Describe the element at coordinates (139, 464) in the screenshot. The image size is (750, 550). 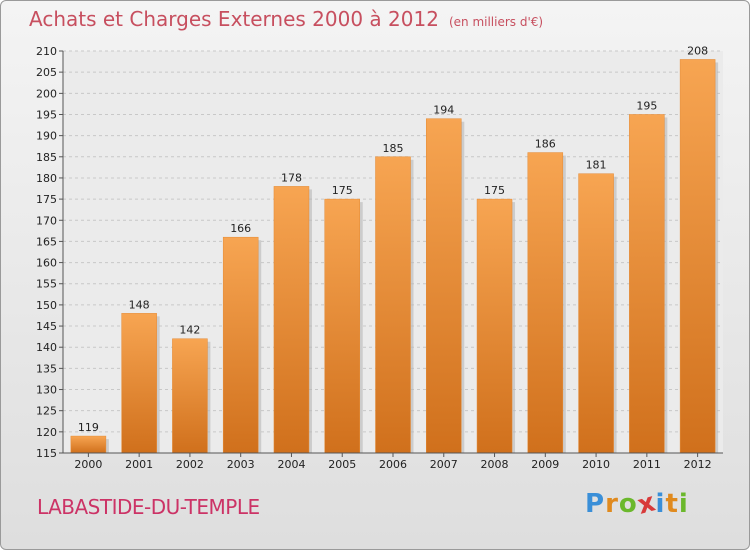
I see `x-tick-label: 2001` at that location.